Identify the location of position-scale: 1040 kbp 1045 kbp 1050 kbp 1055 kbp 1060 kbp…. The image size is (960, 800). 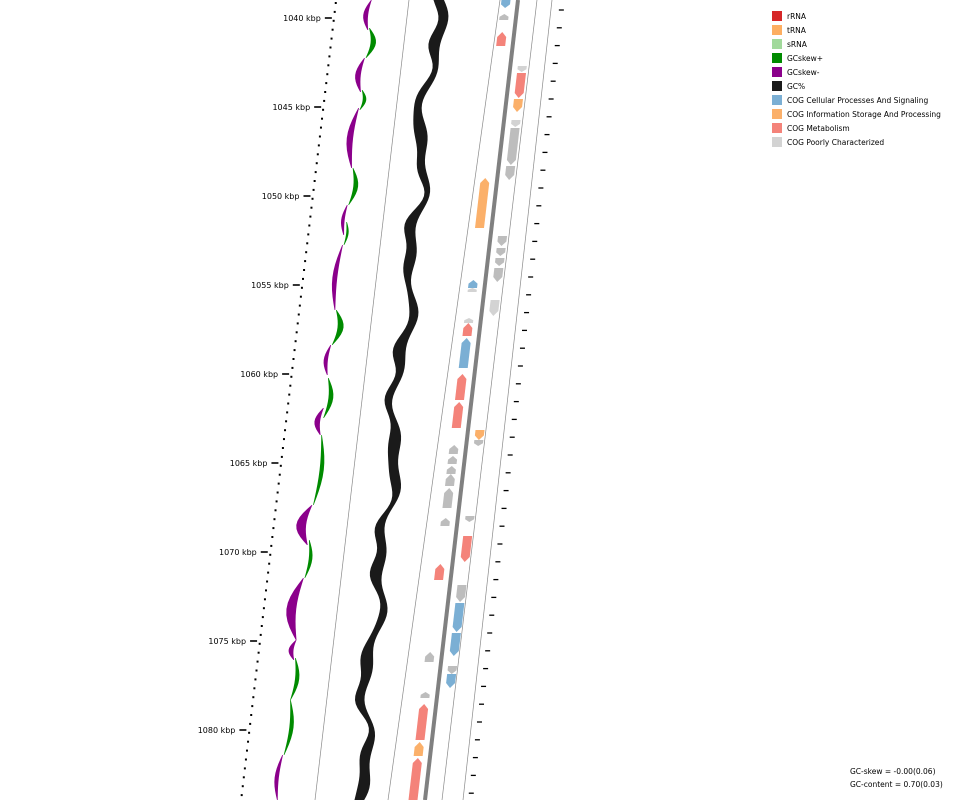
(265, 374).